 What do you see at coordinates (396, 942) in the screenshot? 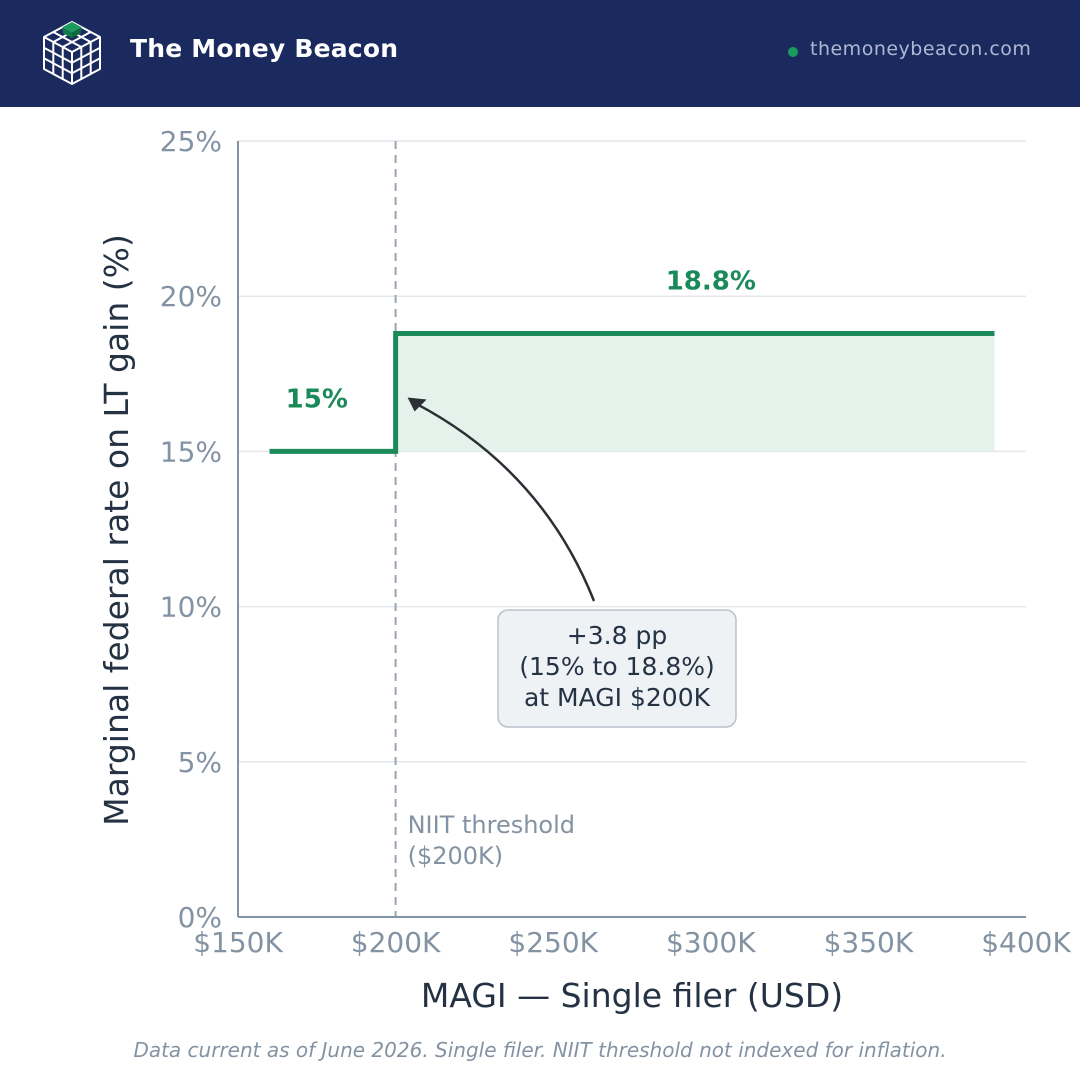
I see `x-tick-label: $200K` at bounding box center [396, 942].